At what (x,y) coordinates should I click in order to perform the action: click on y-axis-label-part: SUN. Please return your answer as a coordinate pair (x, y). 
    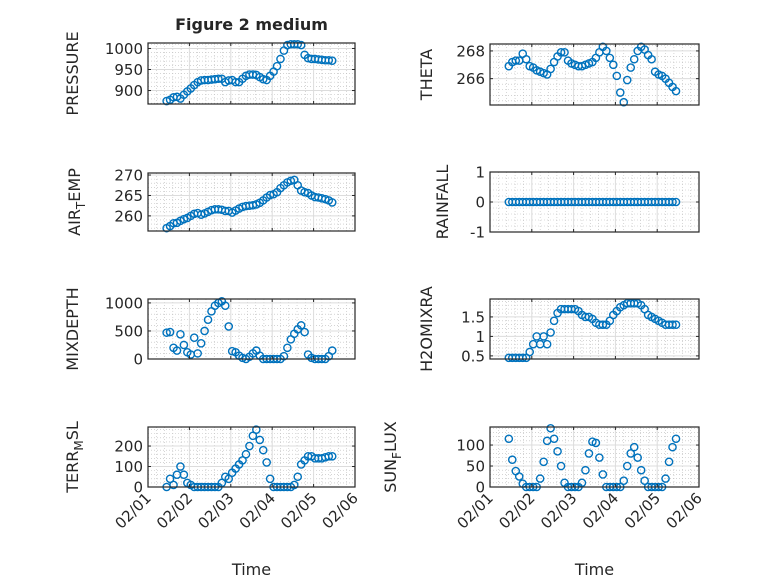
    Looking at the image, I should click on (390, 476).